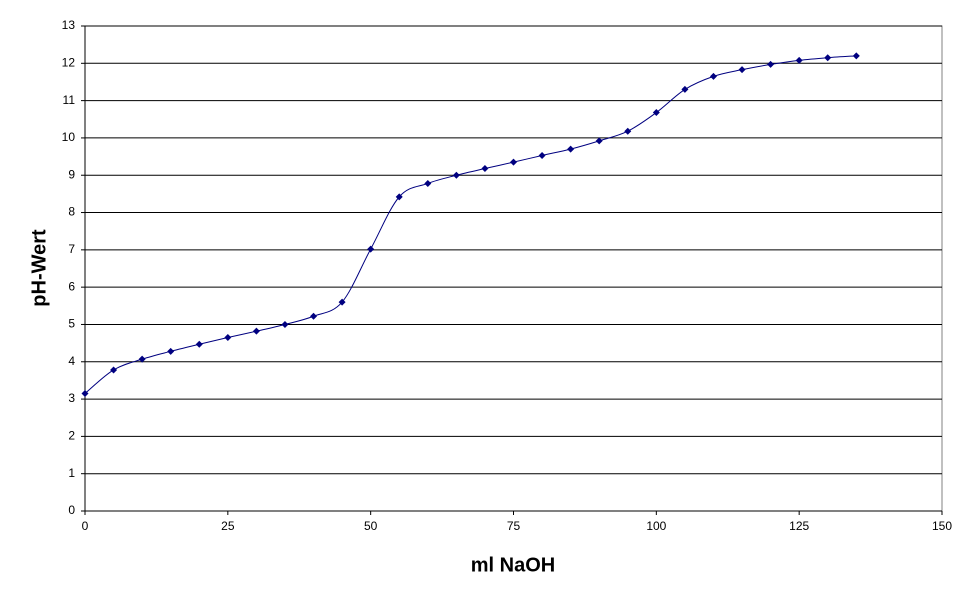  What do you see at coordinates (69, 25) in the screenshot?
I see `y-tick-label: 13` at bounding box center [69, 25].